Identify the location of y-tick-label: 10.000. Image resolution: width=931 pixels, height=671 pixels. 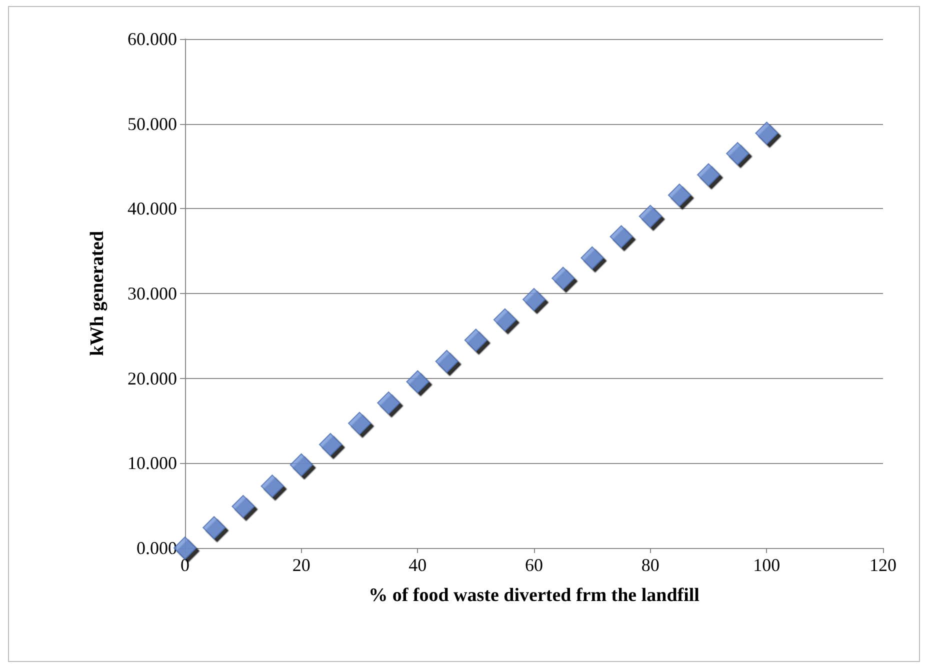
(152, 463).